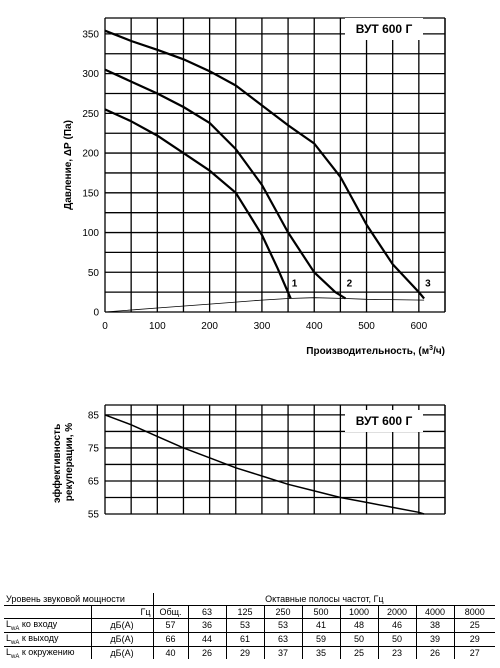  What do you see at coordinates (295, 283) in the screenshot?
I see `curve-label-1: 1` at bounding box center [295, 283].